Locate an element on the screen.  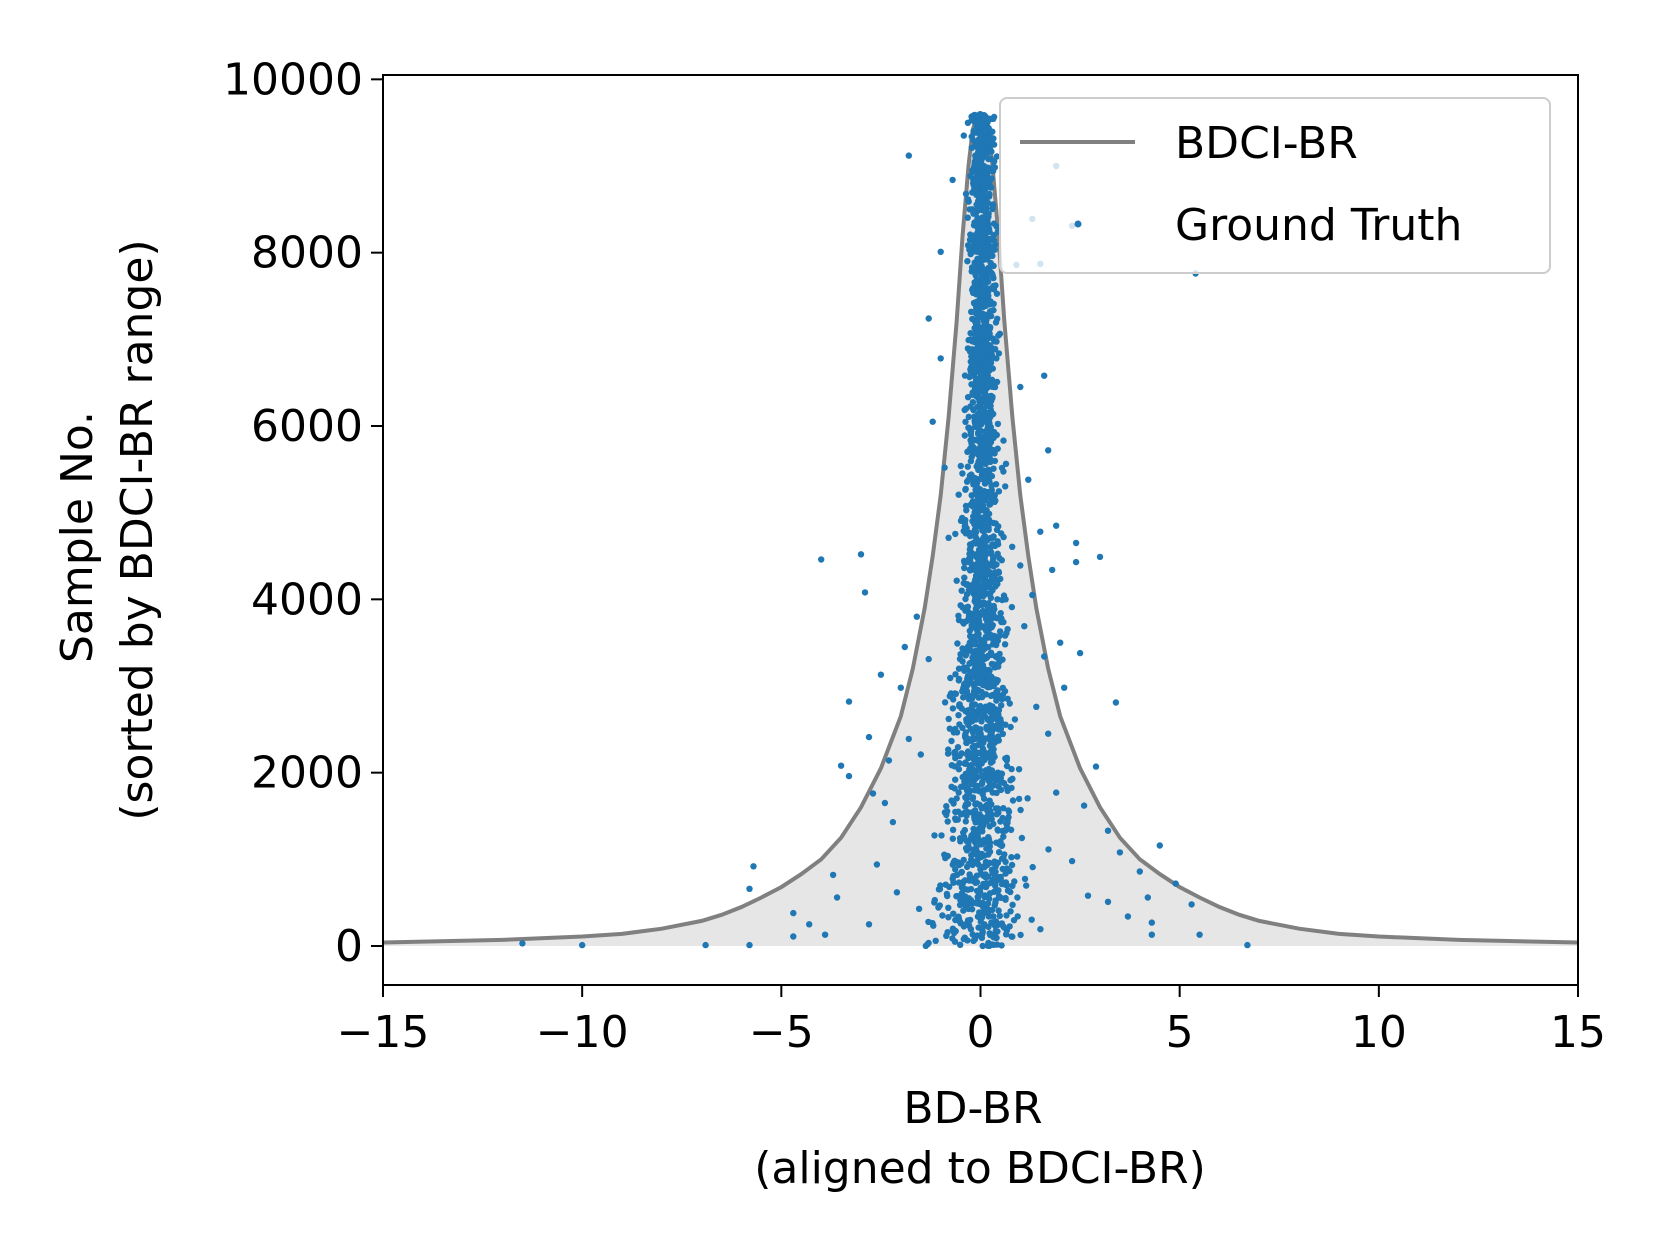
x-tick-label: 0 is located at coordinates (981, 1032).